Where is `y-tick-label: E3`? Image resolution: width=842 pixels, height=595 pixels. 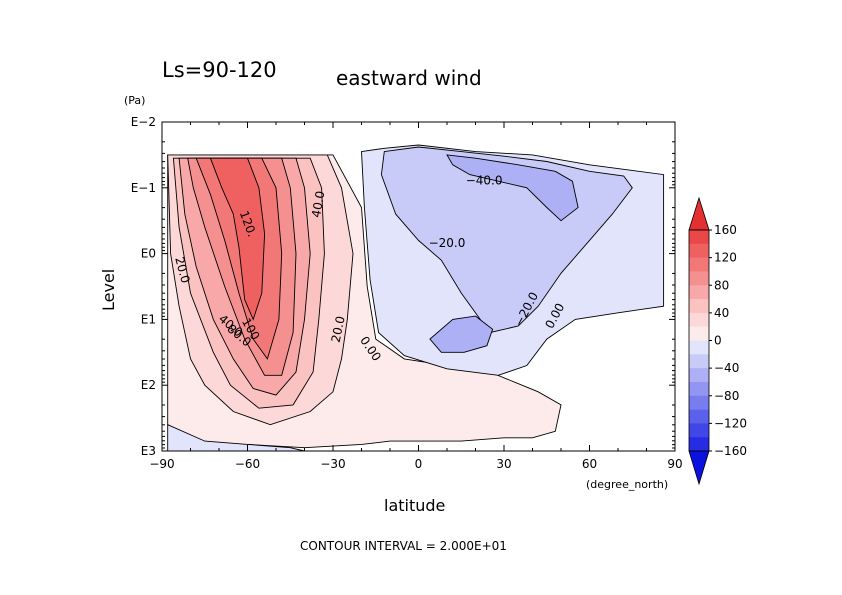 y-tick-label: E3 is located at coordinates (148, 451).